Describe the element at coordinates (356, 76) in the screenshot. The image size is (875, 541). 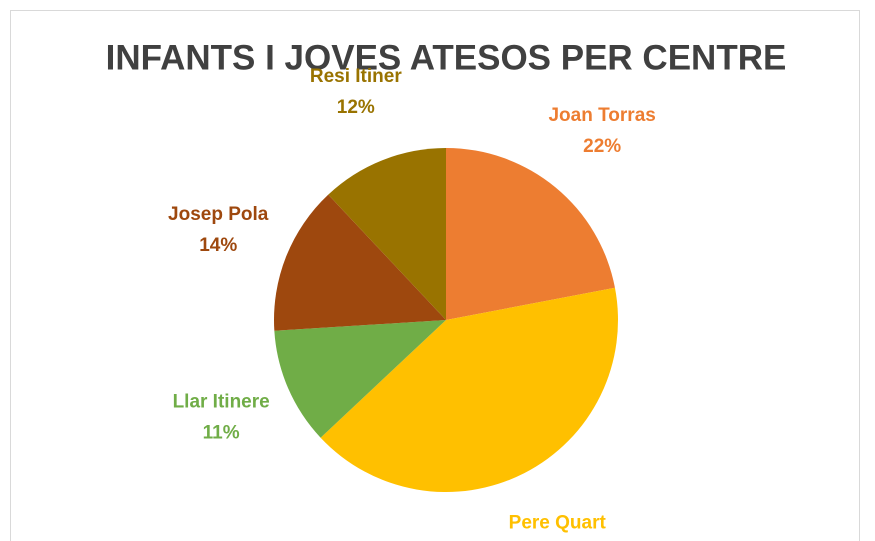
I see `slice-label: Resi Itiner` at that location.